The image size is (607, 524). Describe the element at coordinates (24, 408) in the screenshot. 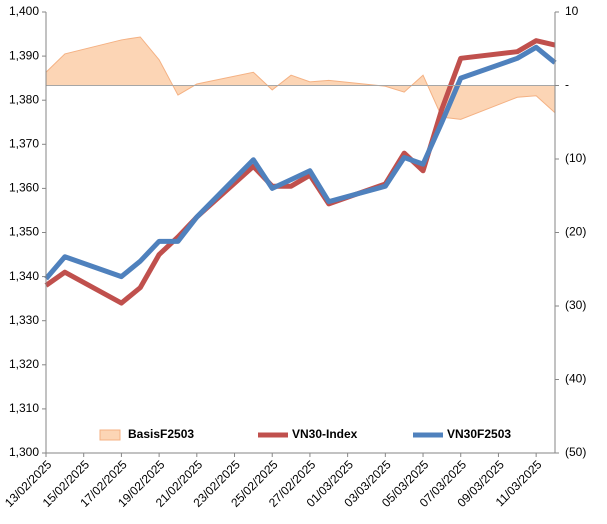

I see `y-tick-label: 1,310` at that location.